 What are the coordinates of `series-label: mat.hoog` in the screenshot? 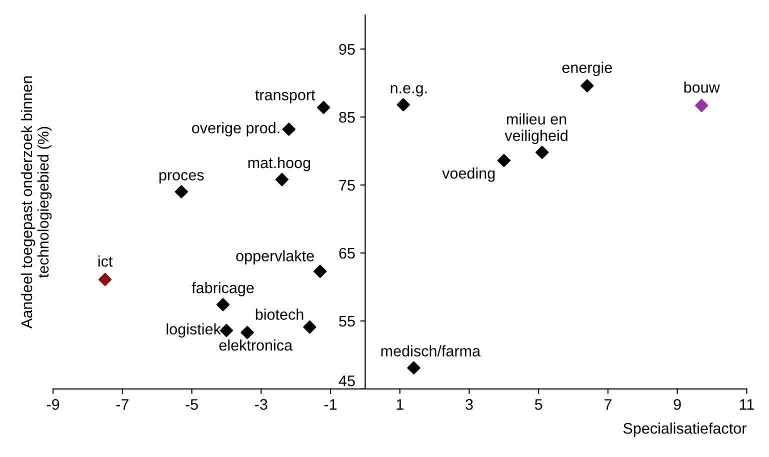 It's located at (279, 164).